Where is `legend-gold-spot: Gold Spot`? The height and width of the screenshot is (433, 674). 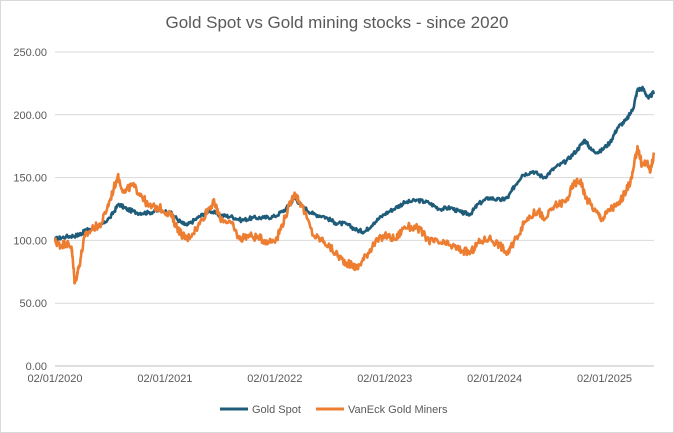
legend-gold-spot: Gold Spot is located at coordinates (260, 410).